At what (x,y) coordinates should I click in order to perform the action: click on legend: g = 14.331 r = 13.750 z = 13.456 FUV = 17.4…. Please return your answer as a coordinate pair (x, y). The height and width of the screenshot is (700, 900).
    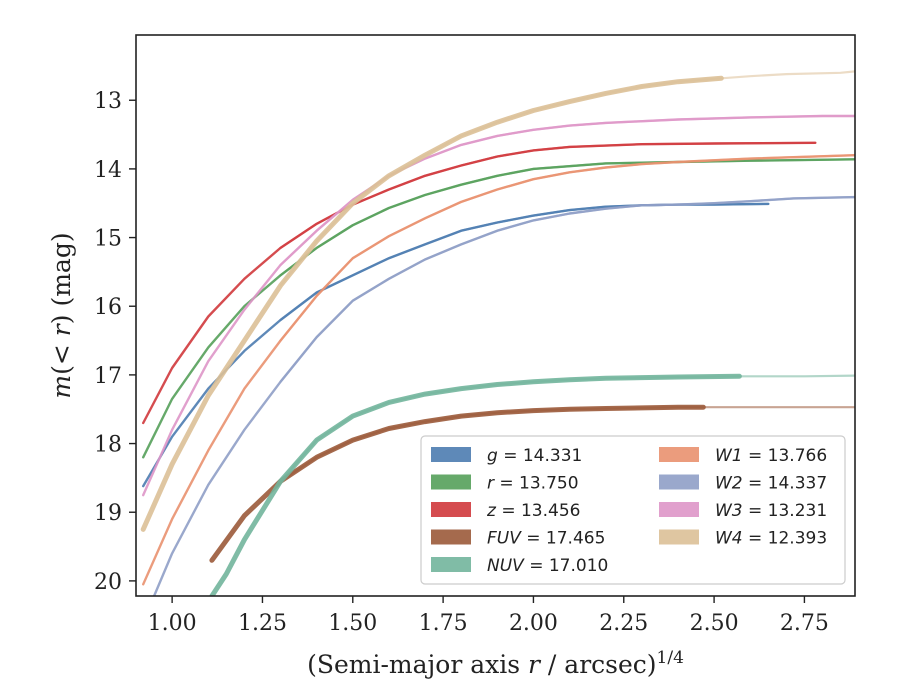
    Looking at the image, I should click on (633, 510).